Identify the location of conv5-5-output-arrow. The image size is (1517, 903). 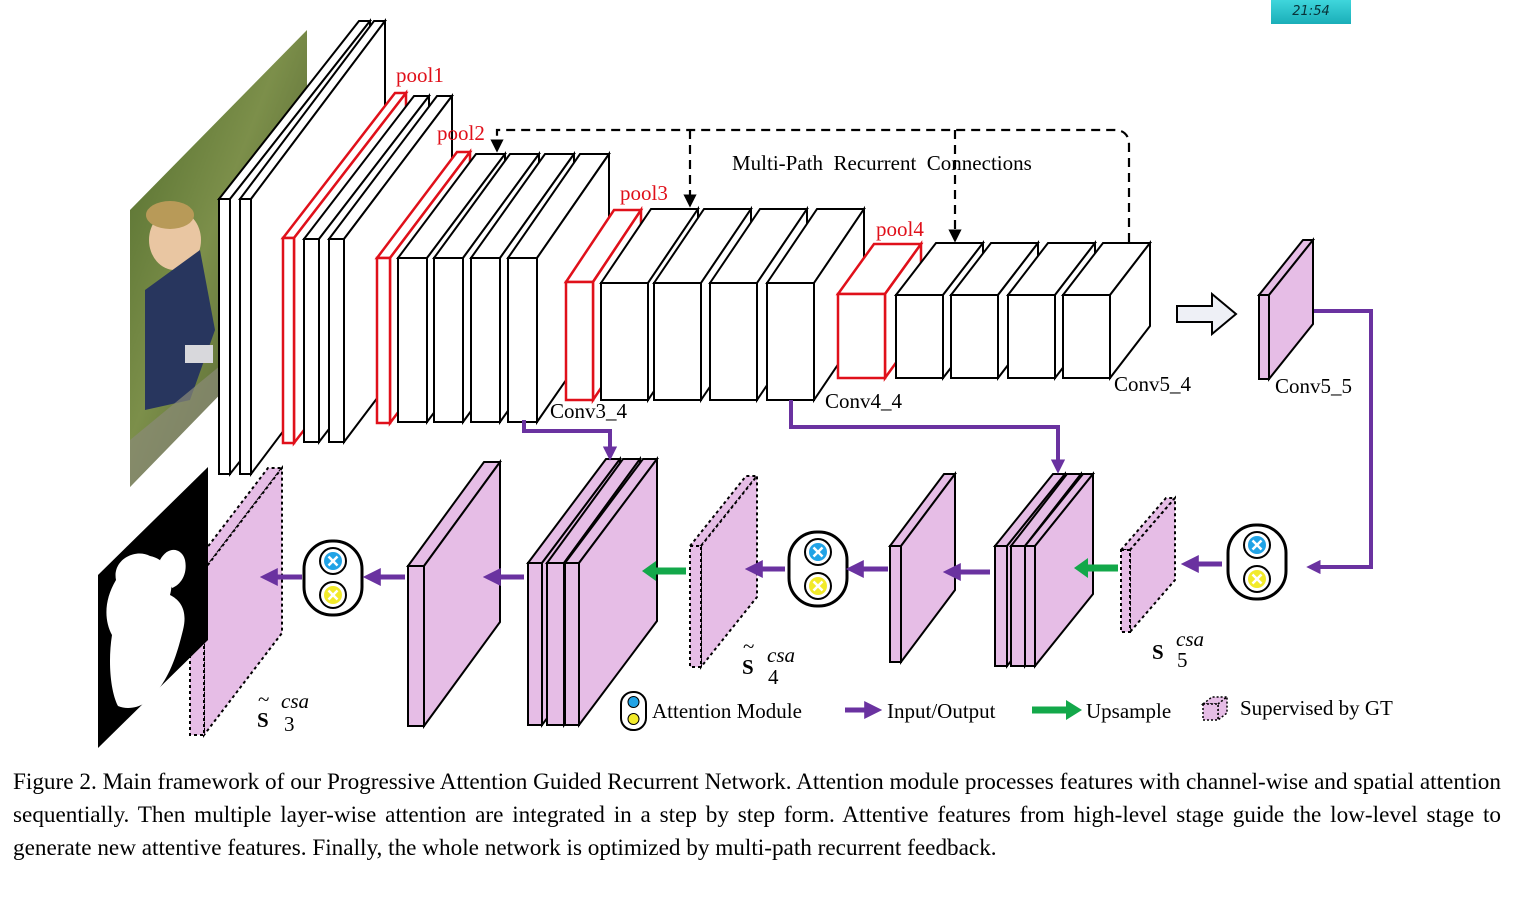
(1339, 442).